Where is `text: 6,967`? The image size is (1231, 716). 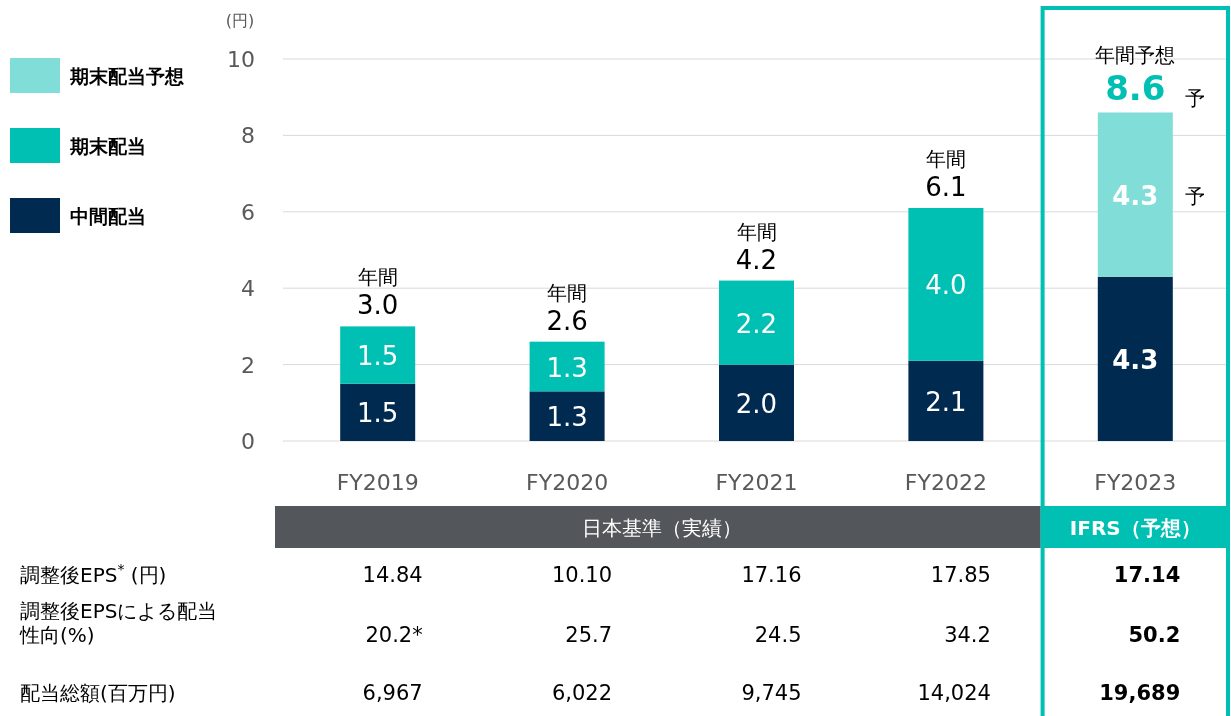 text: 6,967 is located at coordinates (392, 693).